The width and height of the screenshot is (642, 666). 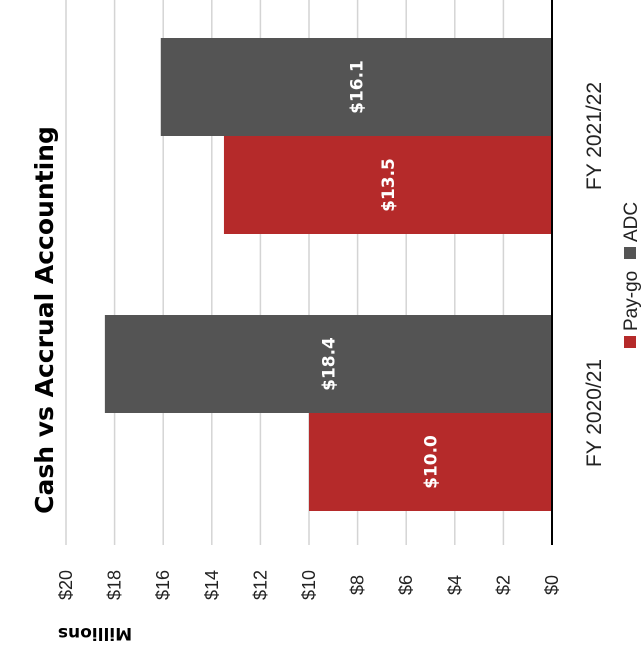 I want to click on tick-label: $12, so click(x=260, y=585).